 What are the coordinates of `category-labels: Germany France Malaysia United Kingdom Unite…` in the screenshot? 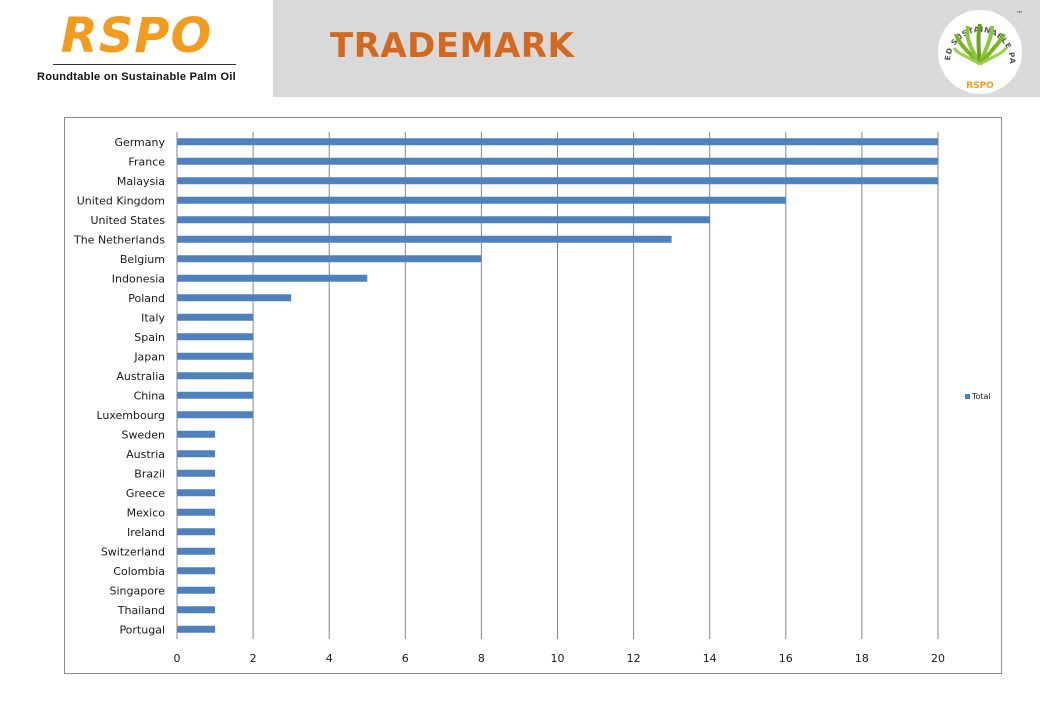 It's located at (119, 386).